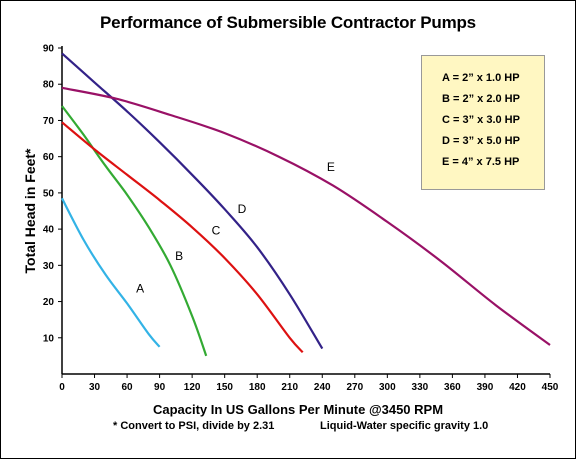 Image resolution: width=576 pixels, height=459 pixels. What do you see at coordinates (224, 387) in the screenshot?
I see `x-tick-label: 150` at bounding box center [224, 387].